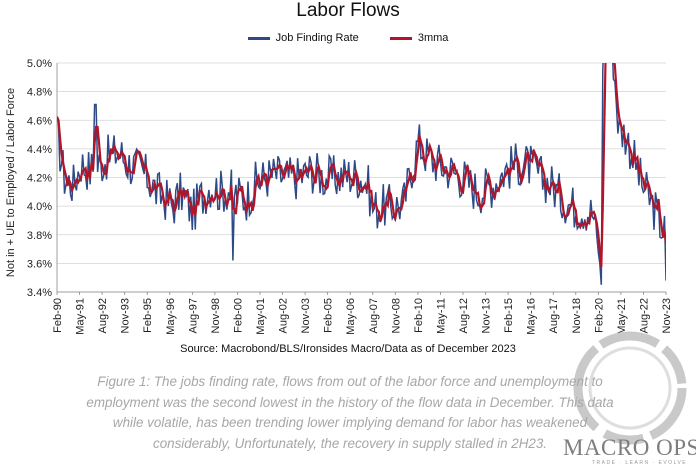  Describe the element at coordinates (351, 316) in the screenshot. I see `x-tick-label: May-06` at that location.